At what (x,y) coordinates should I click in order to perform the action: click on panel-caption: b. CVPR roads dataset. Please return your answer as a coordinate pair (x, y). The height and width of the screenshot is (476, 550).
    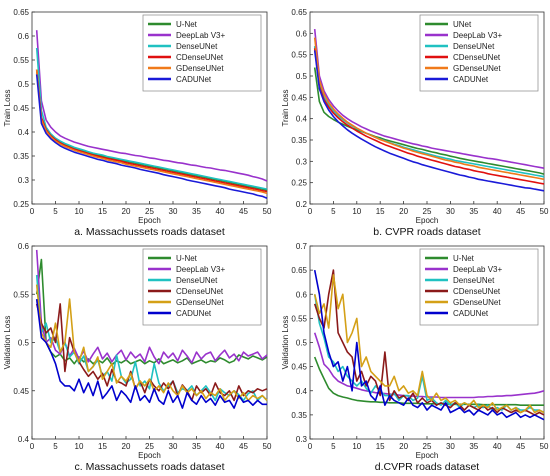
    Looking at the image, I should click on (426, 232).